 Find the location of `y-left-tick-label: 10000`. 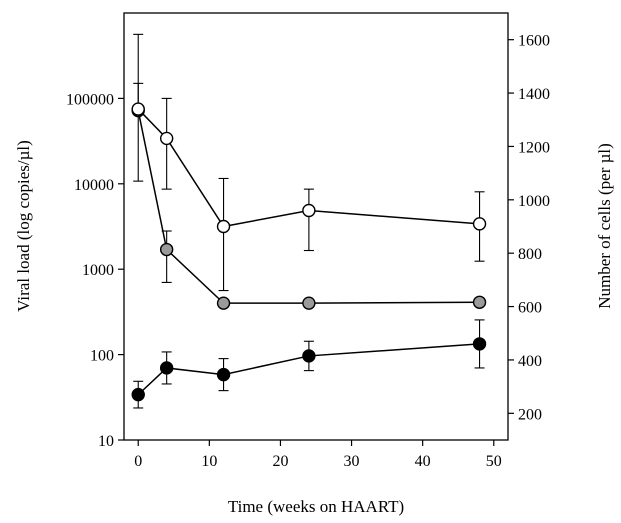

y-left-tick-label: 10000 is located at coordinates (94, 185).